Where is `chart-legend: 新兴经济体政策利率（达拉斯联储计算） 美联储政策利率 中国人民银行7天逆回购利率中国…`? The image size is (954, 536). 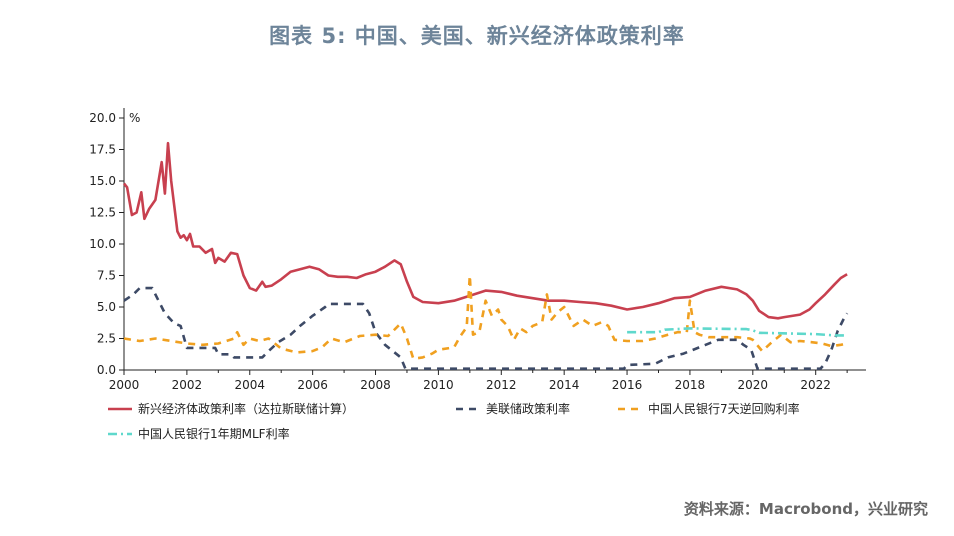
chart-legend: 新兴经济体政策利率（达拉斯联储计算） 美联储政策利率 中国人民银行7天逆回购利率中国… is located at coordinates (454, 421).